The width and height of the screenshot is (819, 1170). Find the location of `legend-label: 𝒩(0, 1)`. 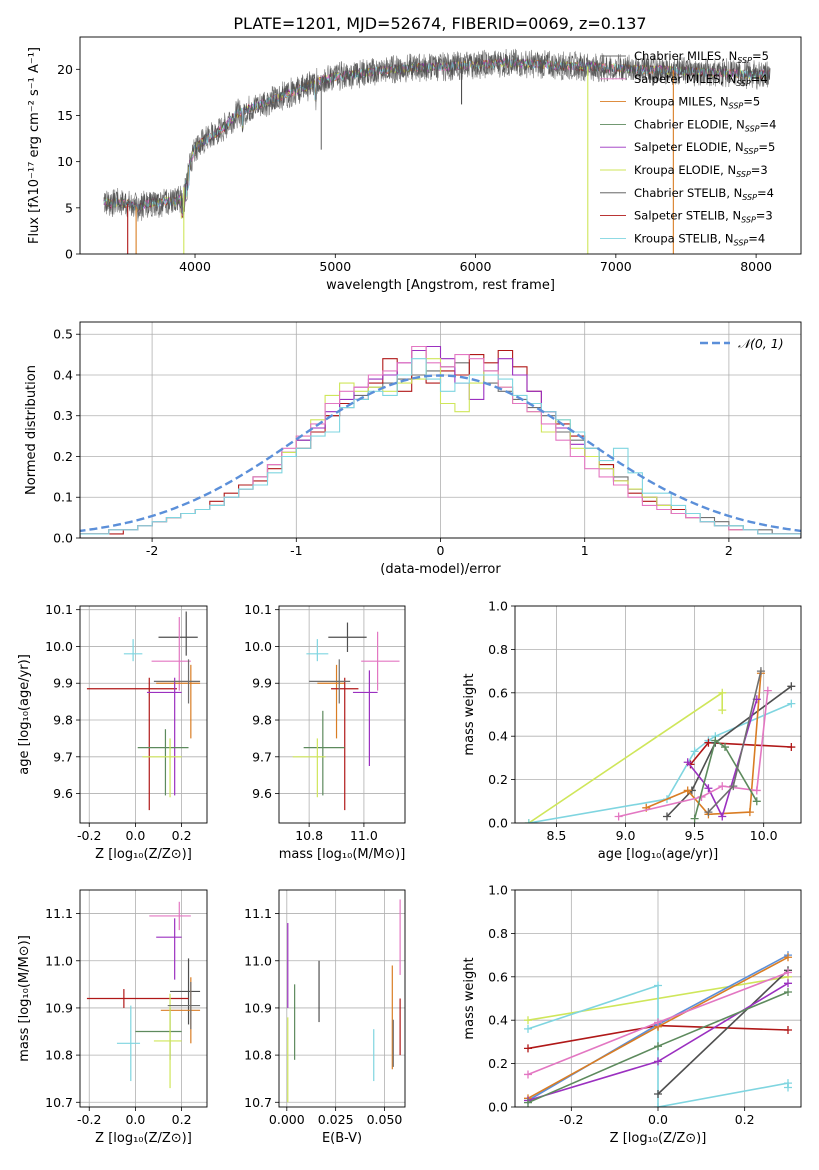

legend-label: 𝒩(0, 1) is located at coordinates (761, 343).